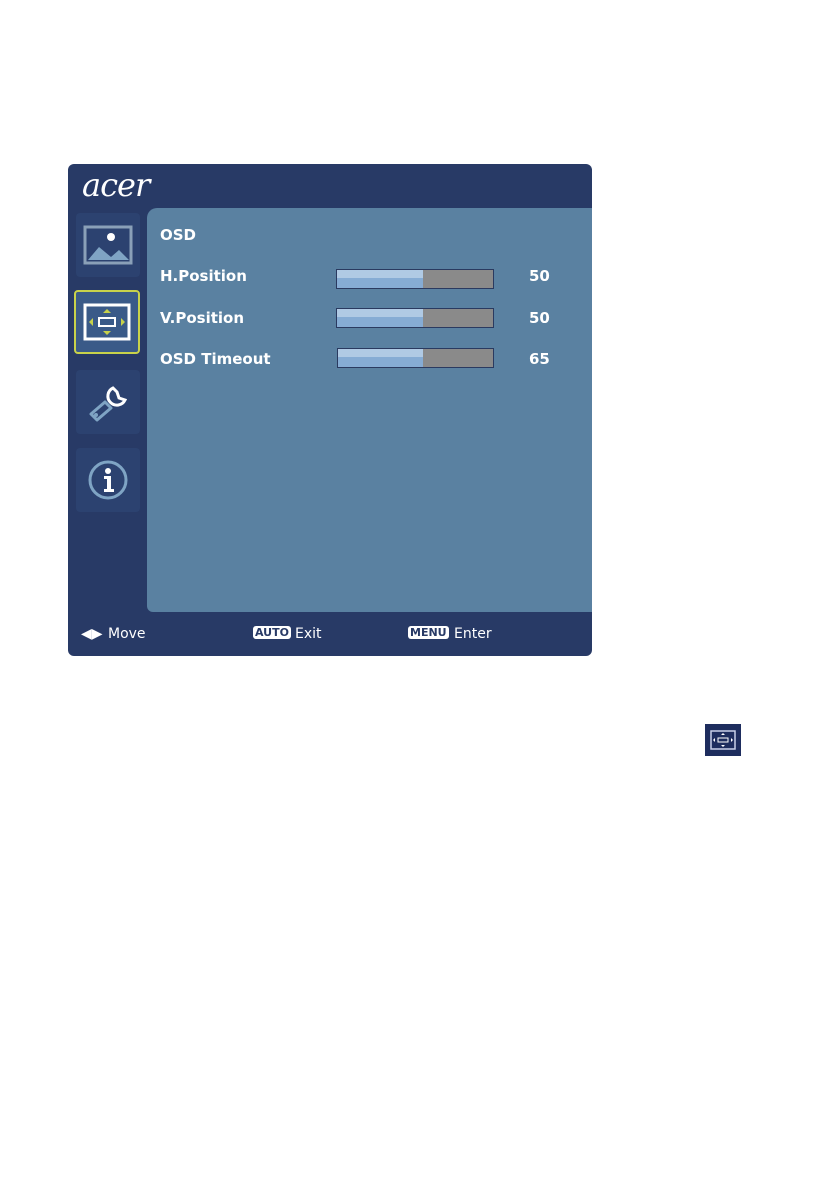 The width and height of the screenshot is (840, 1190). Describe the element at coordinates (539, 276) in the screenshot. I see `h-position-value: 50` at that location.